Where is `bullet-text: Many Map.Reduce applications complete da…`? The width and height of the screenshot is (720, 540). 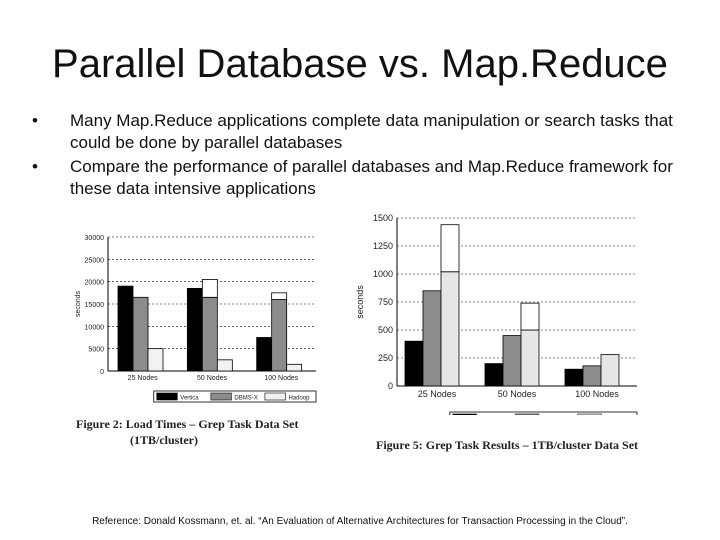 bullet-text: Many Map.Reduce applications complete da… is located at coordinates (371, 131).